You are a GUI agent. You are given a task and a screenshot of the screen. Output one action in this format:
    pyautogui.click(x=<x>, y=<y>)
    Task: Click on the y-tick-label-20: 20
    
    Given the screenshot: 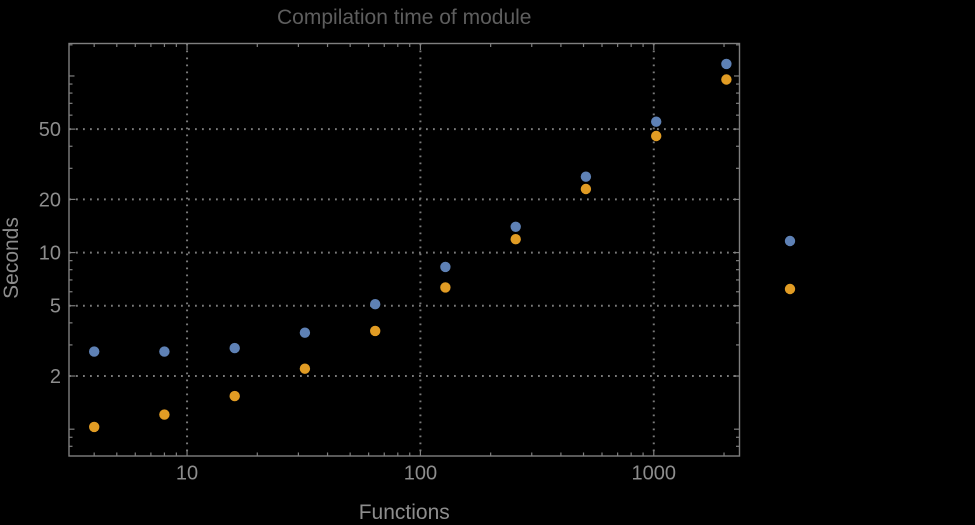 What is the action you would take?
    pyautogui.click(x=50, y=200)
    